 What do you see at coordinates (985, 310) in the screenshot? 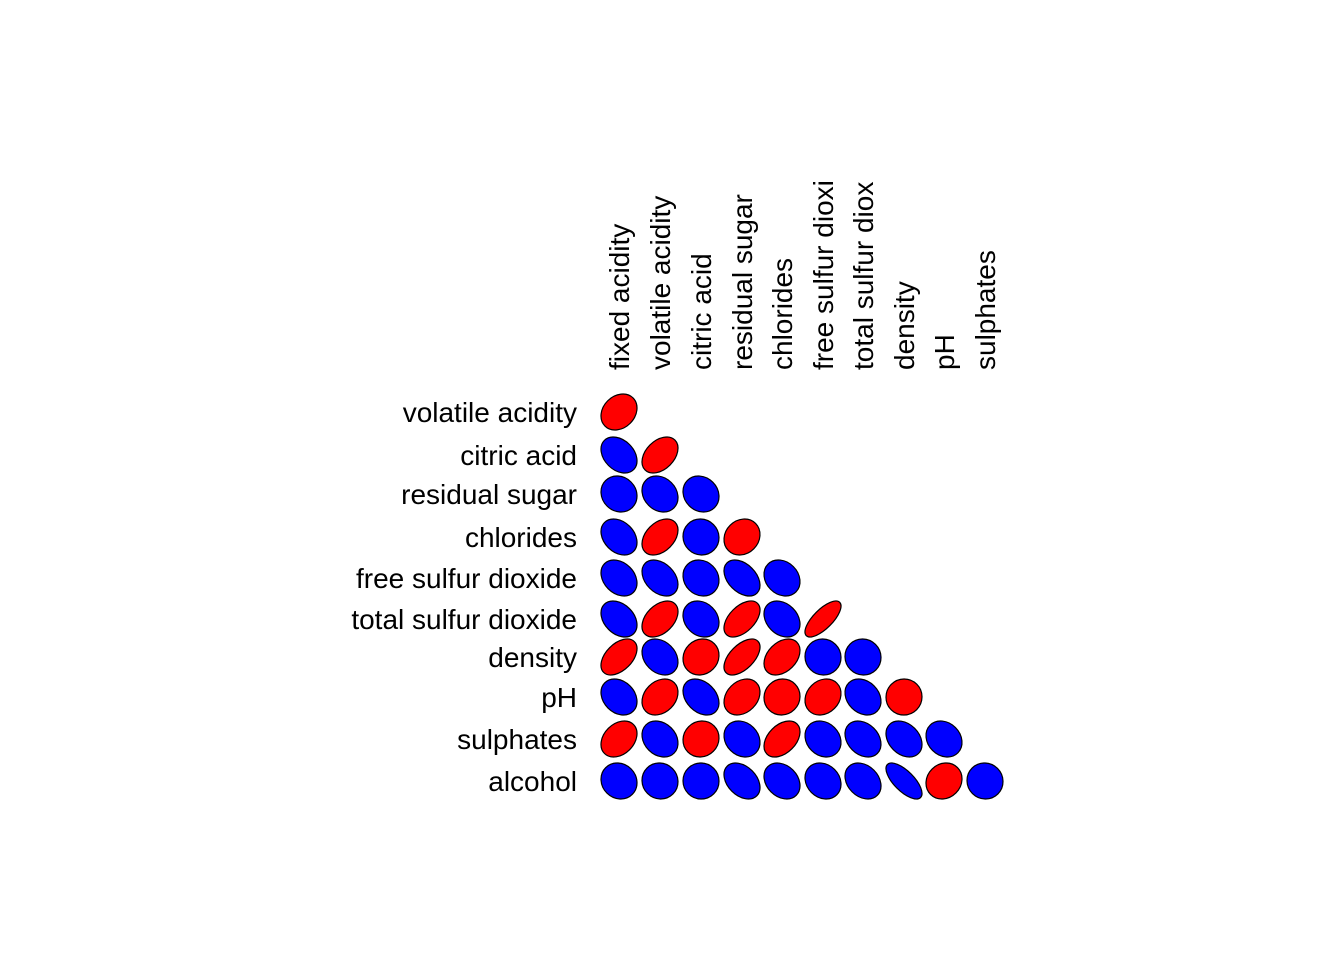
I see `column-label: sulphates` at bounding box center [985, 310].